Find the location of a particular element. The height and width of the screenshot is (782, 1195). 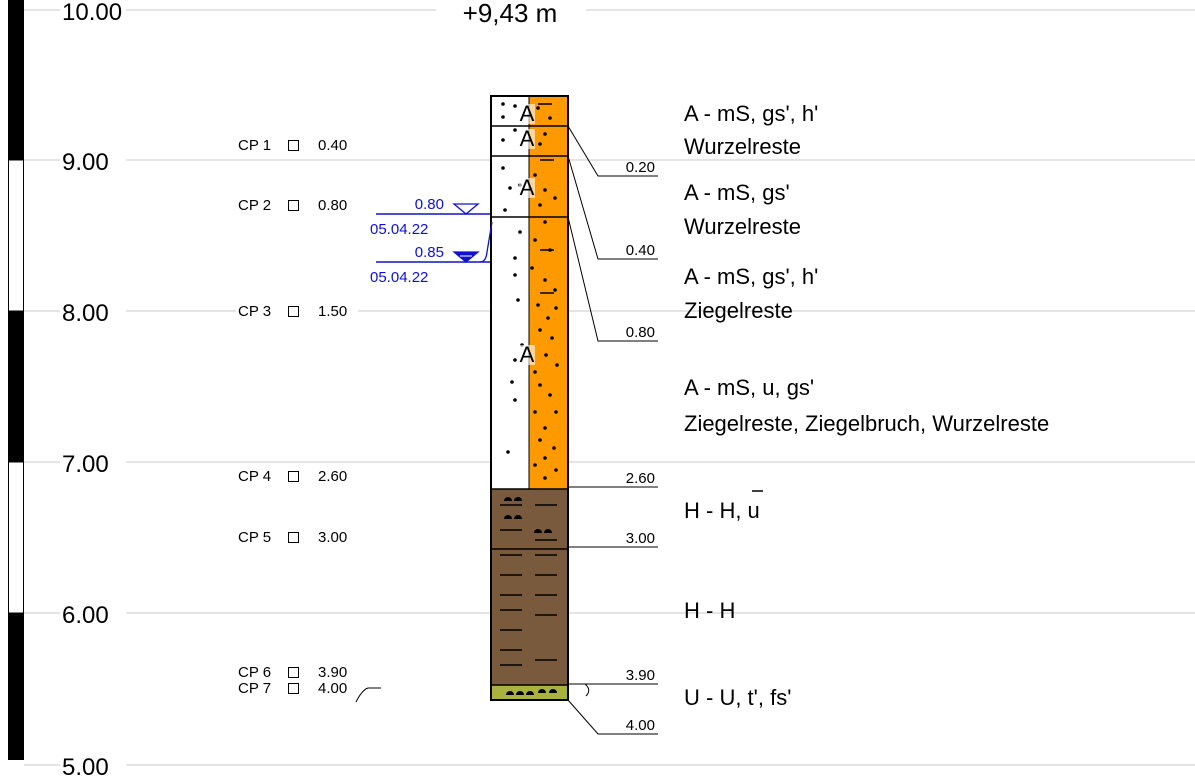

mark is located at coordinates (587, 690).